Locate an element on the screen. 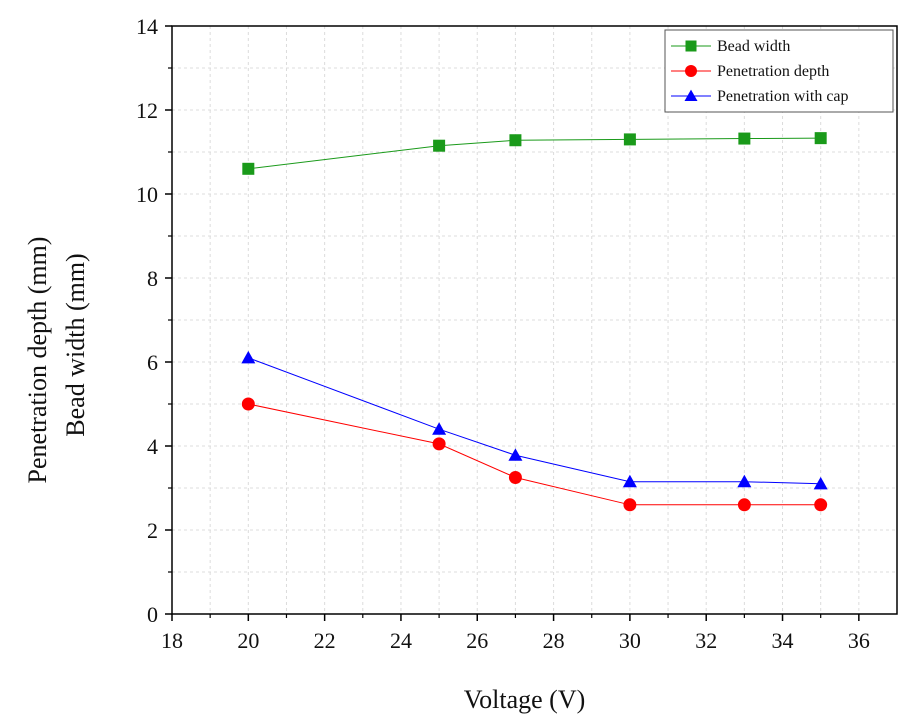 The width and height of the screenshot is (911, 727). y-axis-title-secondary: Bead width (mm) is located at coordinates (75, 344).